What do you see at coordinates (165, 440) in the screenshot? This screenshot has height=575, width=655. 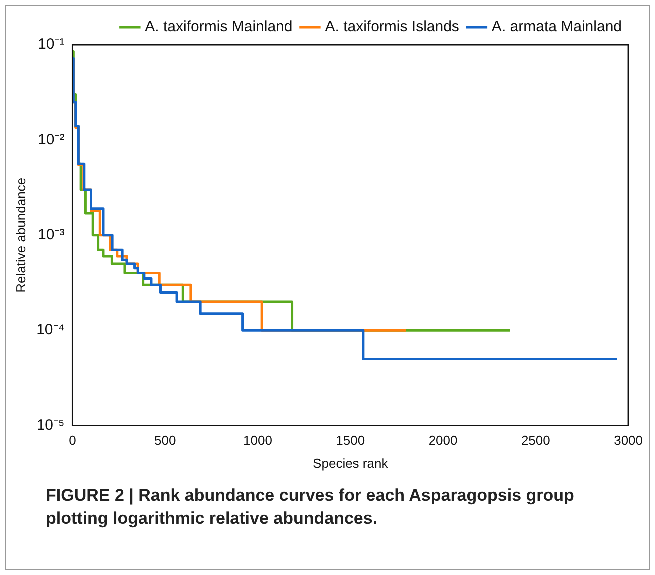 I see `x-tick-label: 500` at bounding box center [165, 440].